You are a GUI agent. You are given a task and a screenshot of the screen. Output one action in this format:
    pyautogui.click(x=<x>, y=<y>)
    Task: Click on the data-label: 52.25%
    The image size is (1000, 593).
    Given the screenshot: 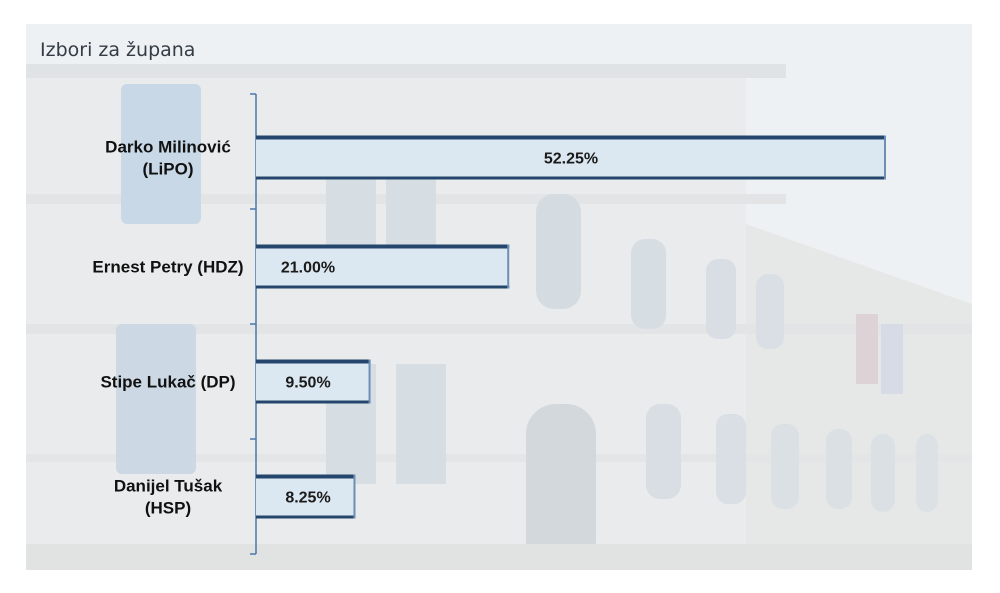 What is the action you would take?
    pyautogui.click(x=571, y=159)
    